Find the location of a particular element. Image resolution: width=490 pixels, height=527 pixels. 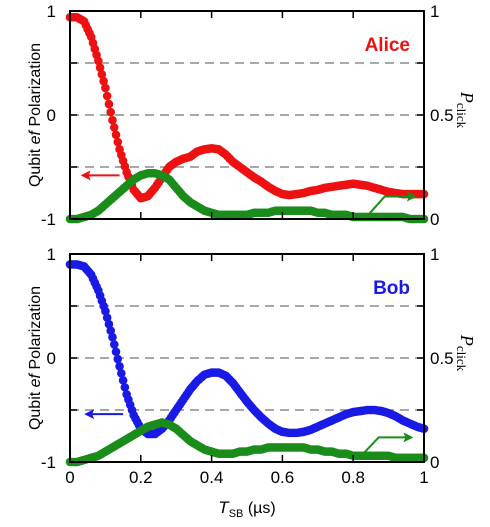

x-axis-label: TSB (µs) is located at coordinates (246, 509).